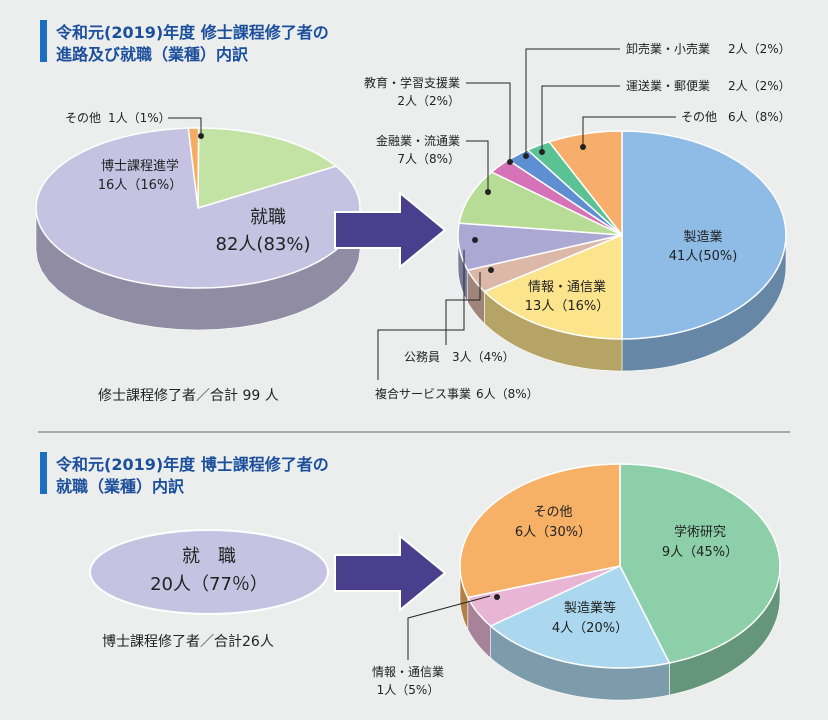  I want to click on doctoral-employment-label: 就 職, so click(209, 556).